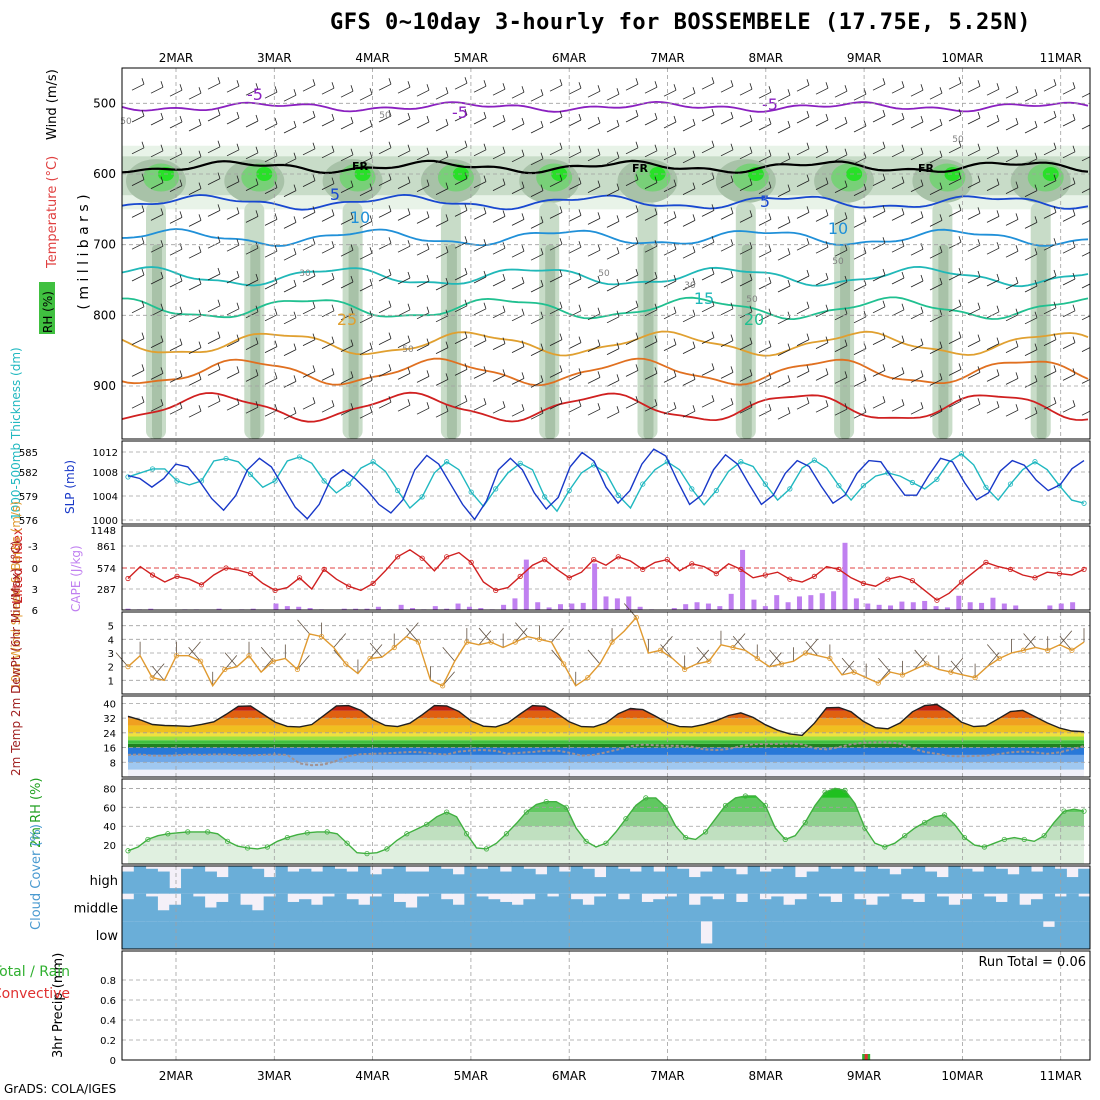  I want to click on rh-column-core, so click(1041, 341).